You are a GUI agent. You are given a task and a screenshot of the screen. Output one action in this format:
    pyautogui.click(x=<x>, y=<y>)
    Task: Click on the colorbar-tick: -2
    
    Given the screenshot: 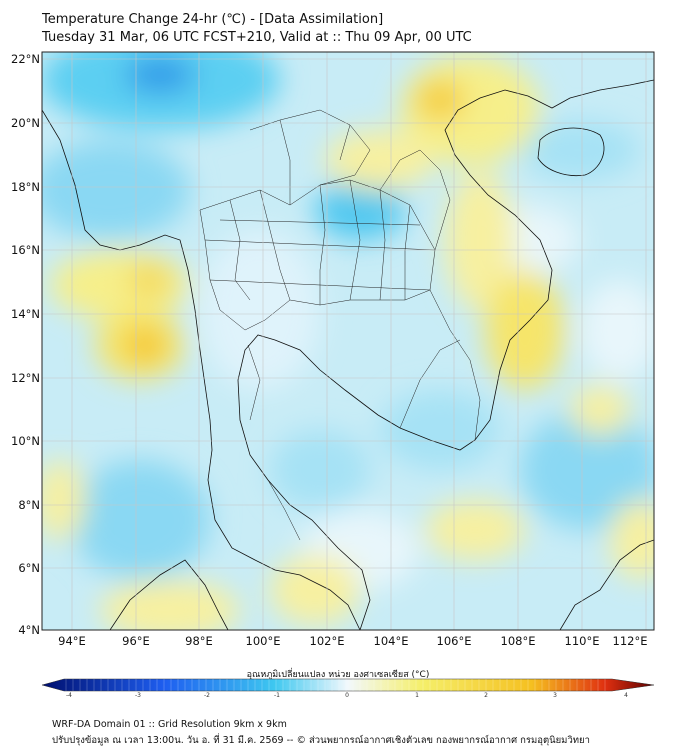 What is the action you would take?
    pyautogui.click(x=207, y=695)
    